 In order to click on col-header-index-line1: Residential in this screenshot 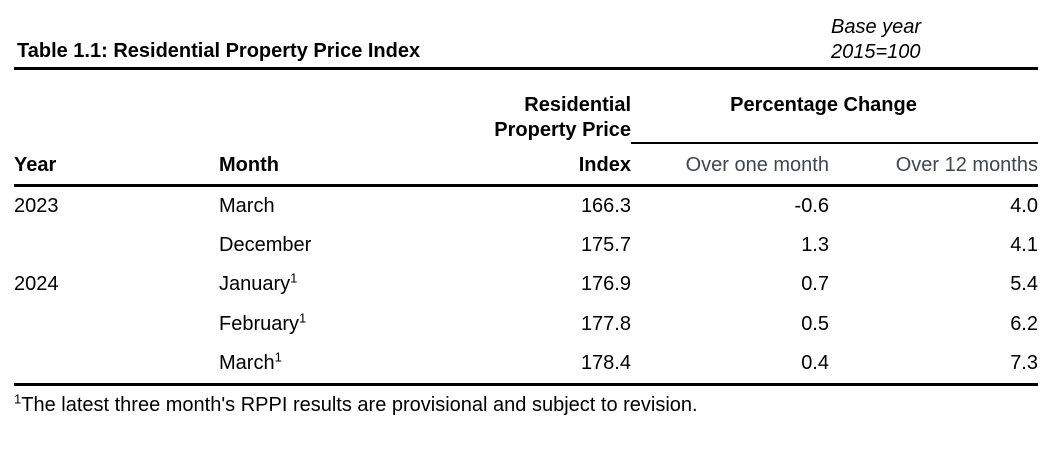, I will do `click(577, 105)`.